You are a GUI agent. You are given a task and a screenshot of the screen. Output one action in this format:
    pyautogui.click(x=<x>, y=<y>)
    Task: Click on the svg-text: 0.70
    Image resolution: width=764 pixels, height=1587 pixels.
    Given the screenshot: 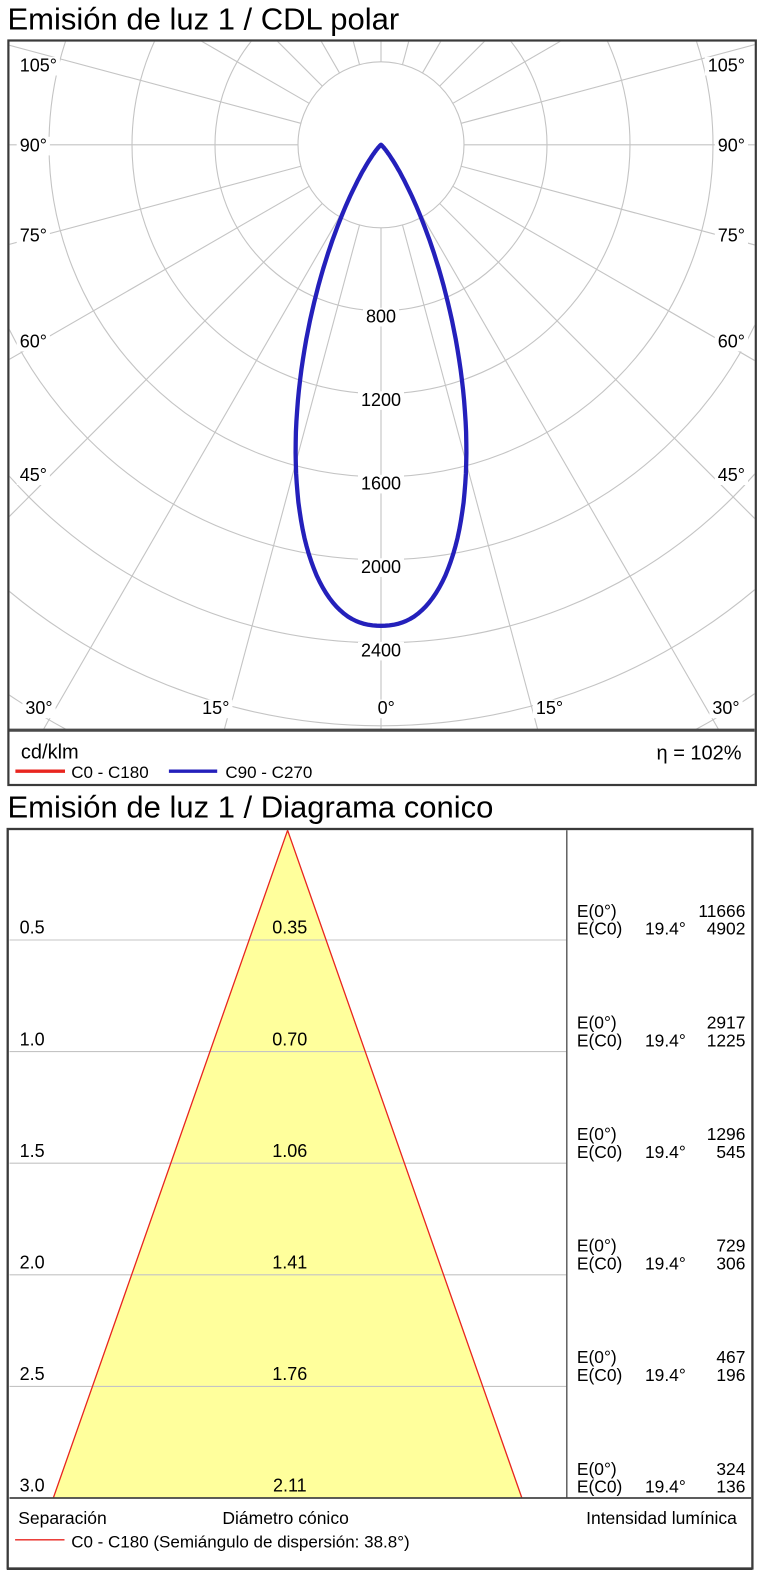 What is the action you would take?
    pyautogui.click(x=289, y=1039)
    